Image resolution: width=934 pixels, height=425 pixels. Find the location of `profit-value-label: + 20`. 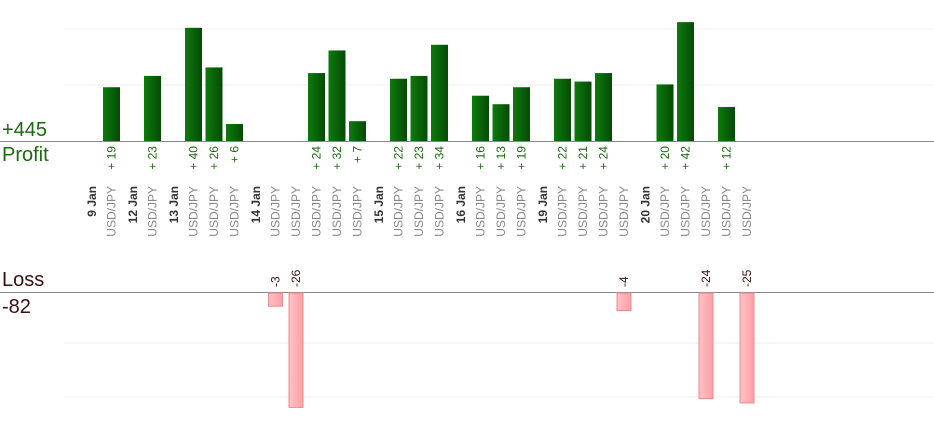

profit-value-label: + 20 is located at coordinates (665, 158).